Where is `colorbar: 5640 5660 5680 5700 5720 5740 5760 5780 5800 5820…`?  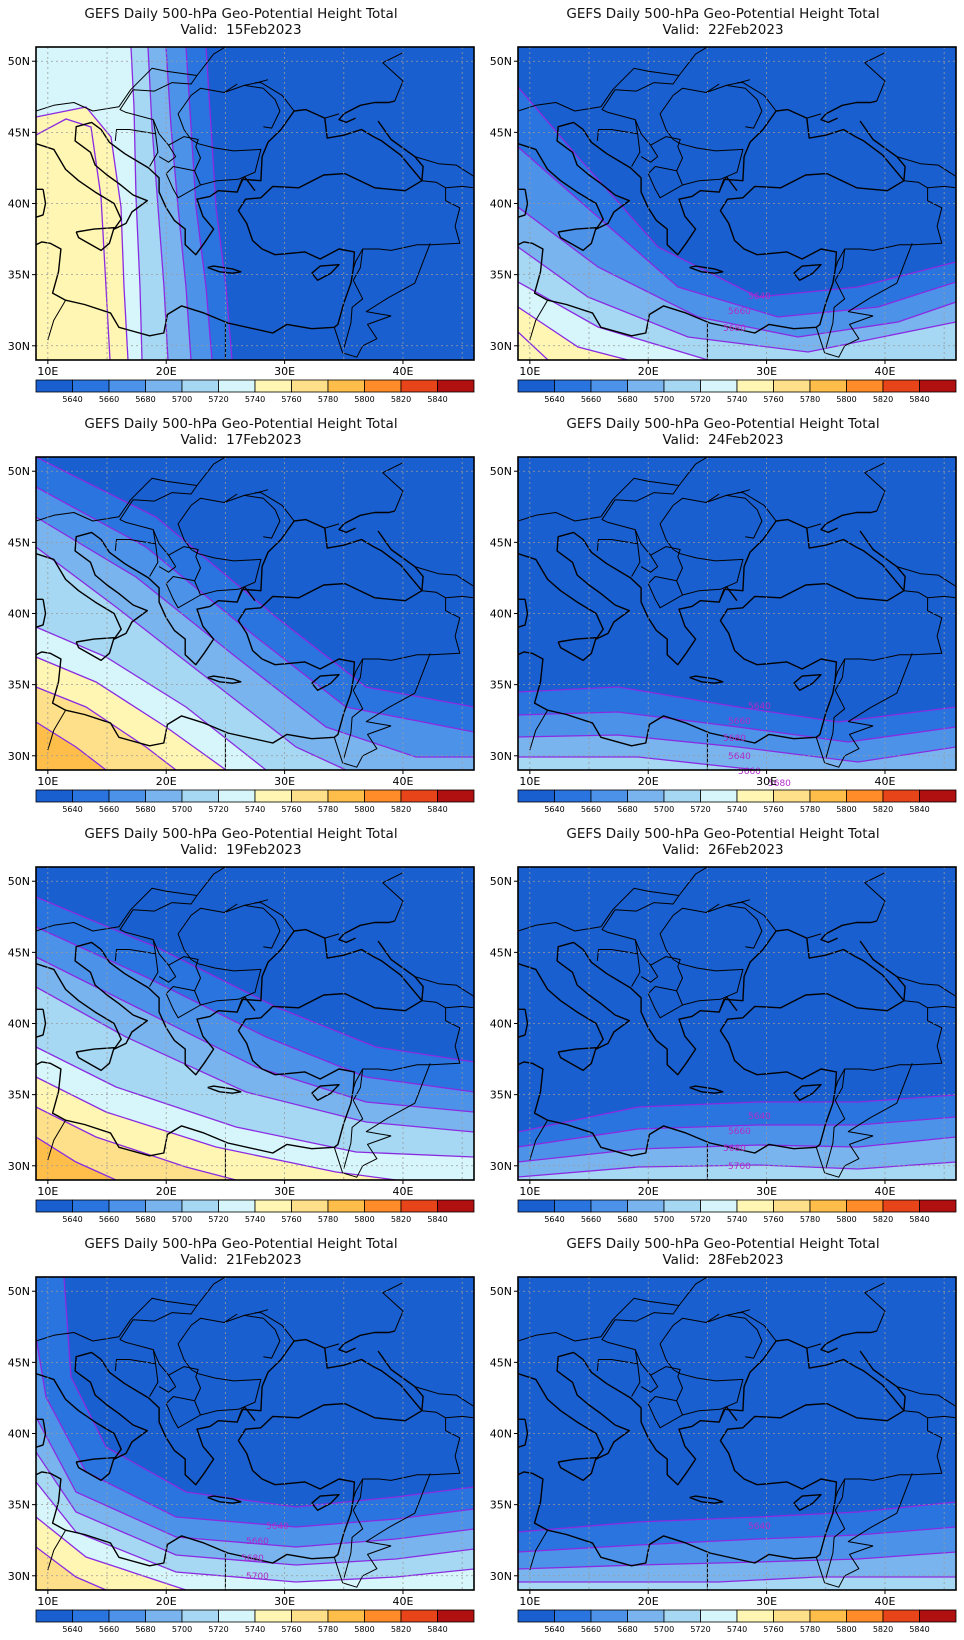
colorbar: 5640 5660 5680 5700 5720 5740 5760 5780 5800 5820… is located at coordinates (255, 801).